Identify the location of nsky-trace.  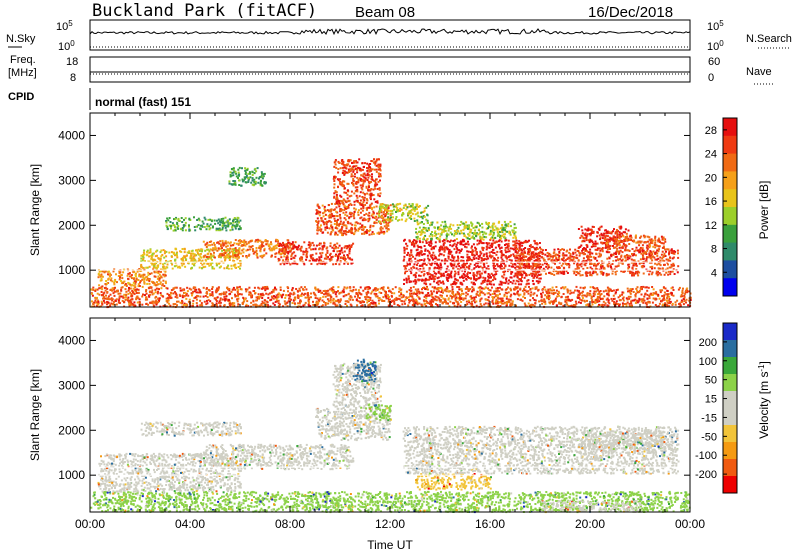
(390, 31).